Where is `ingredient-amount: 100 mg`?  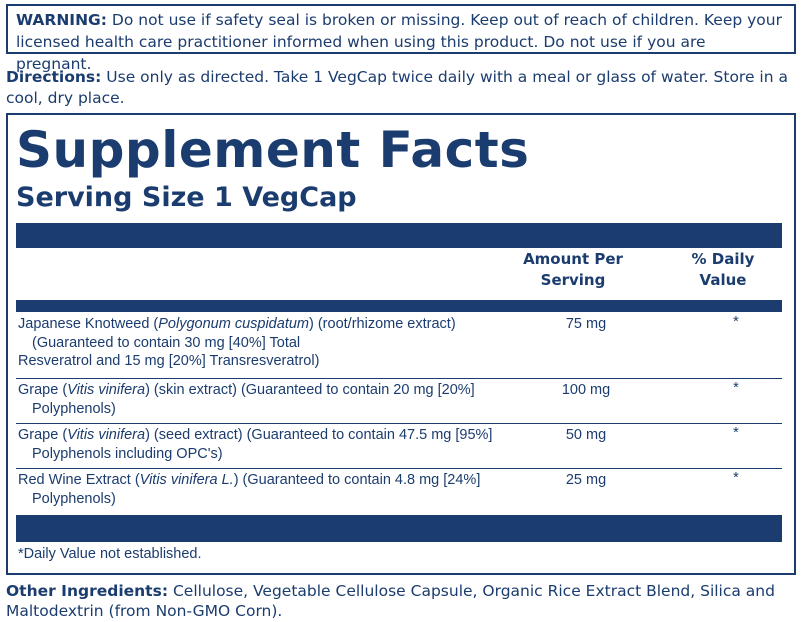
ingredient-amount: 100 mg is located at coordinates (586, 390).